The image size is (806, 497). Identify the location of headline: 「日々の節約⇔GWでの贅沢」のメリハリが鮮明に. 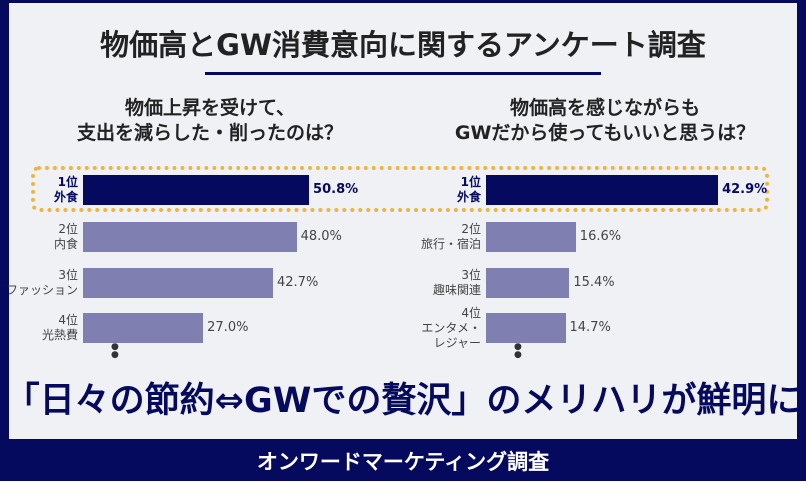
(403, 401).